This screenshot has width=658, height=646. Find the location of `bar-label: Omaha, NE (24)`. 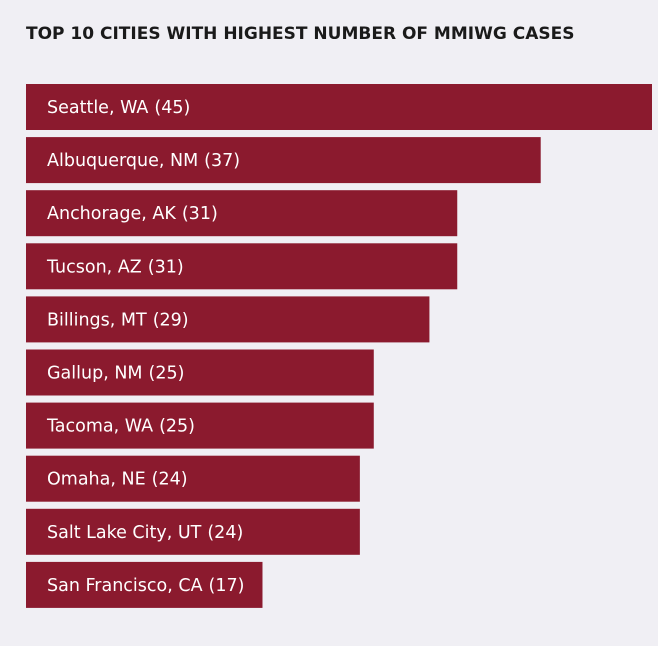

bar-label: Omaha, NE (24) is located at coordinates (117, 480).